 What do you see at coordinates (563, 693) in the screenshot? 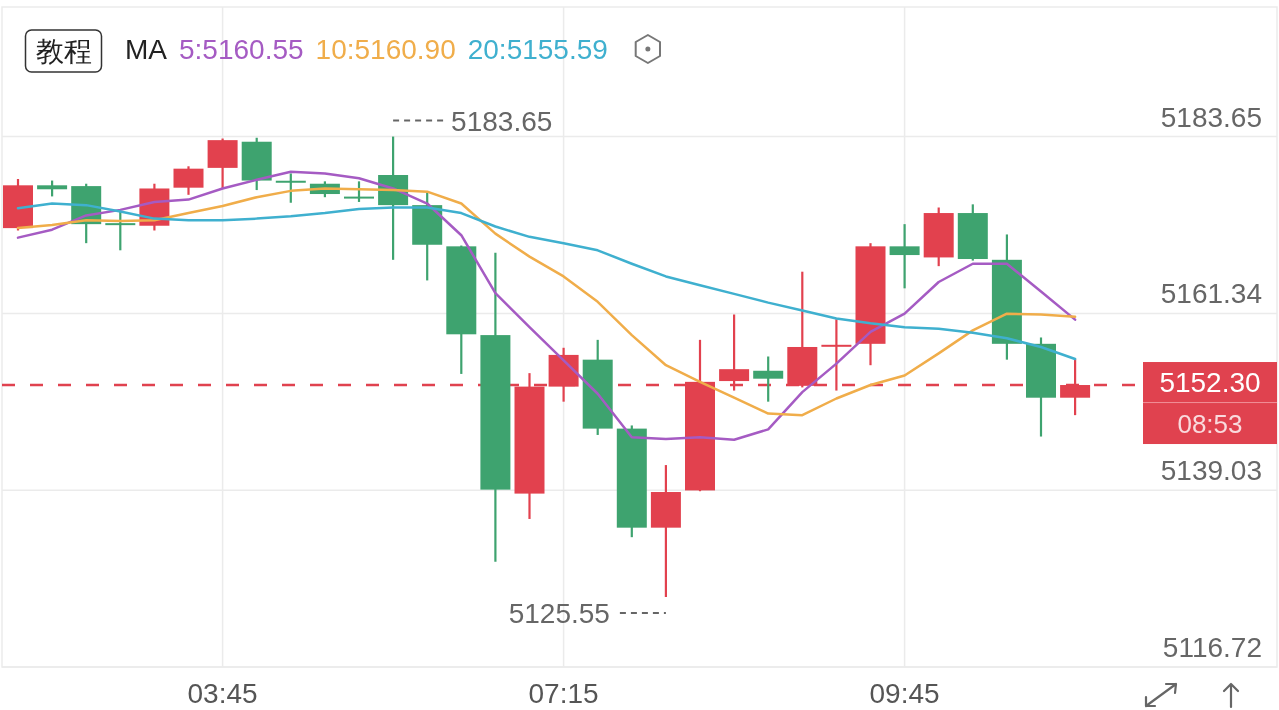
I see `x-tick-label: 07:15` at bounding box center [563, 693].